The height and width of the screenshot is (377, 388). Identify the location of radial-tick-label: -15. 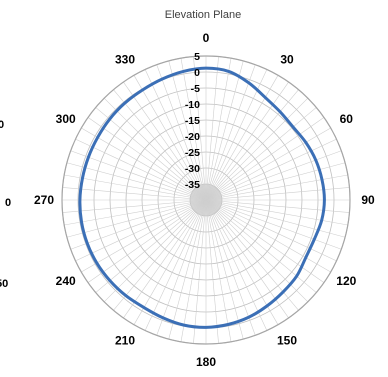
(192, 121).